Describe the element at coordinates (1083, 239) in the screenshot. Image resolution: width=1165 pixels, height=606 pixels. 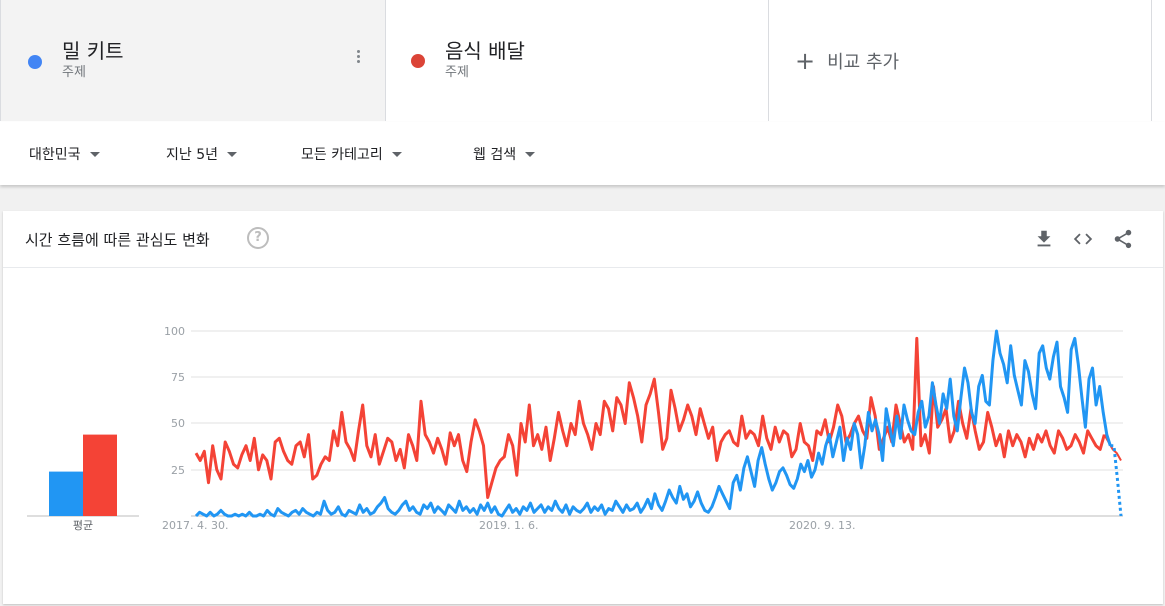
I see `embed-code-icon` at that location.